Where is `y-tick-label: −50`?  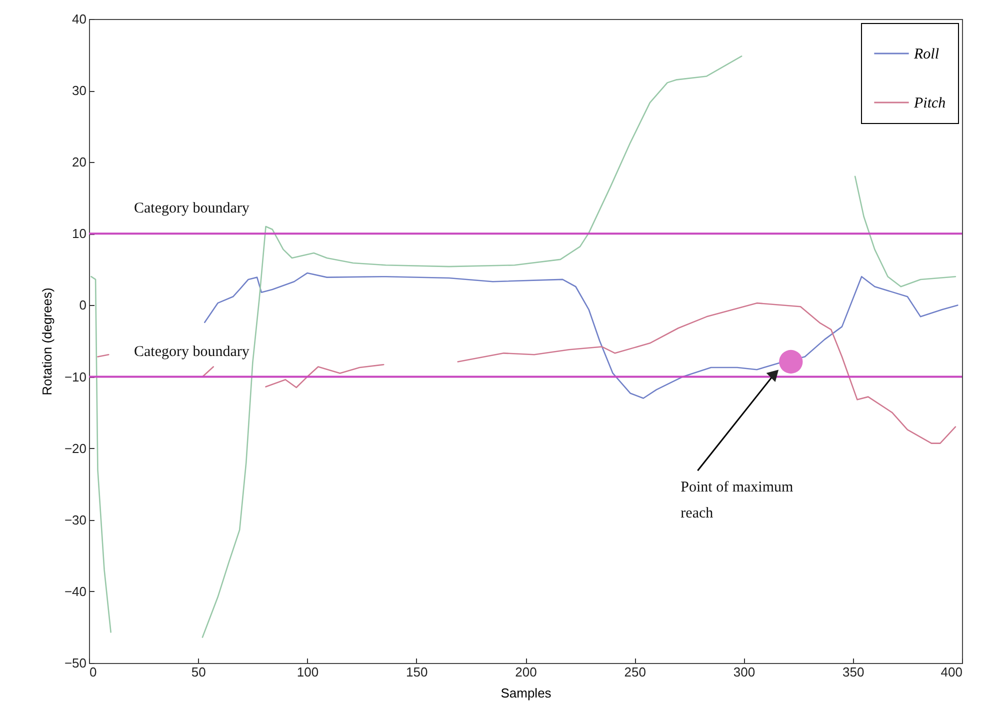
y-tick-label: −50 is located at coordinates (75, 663).